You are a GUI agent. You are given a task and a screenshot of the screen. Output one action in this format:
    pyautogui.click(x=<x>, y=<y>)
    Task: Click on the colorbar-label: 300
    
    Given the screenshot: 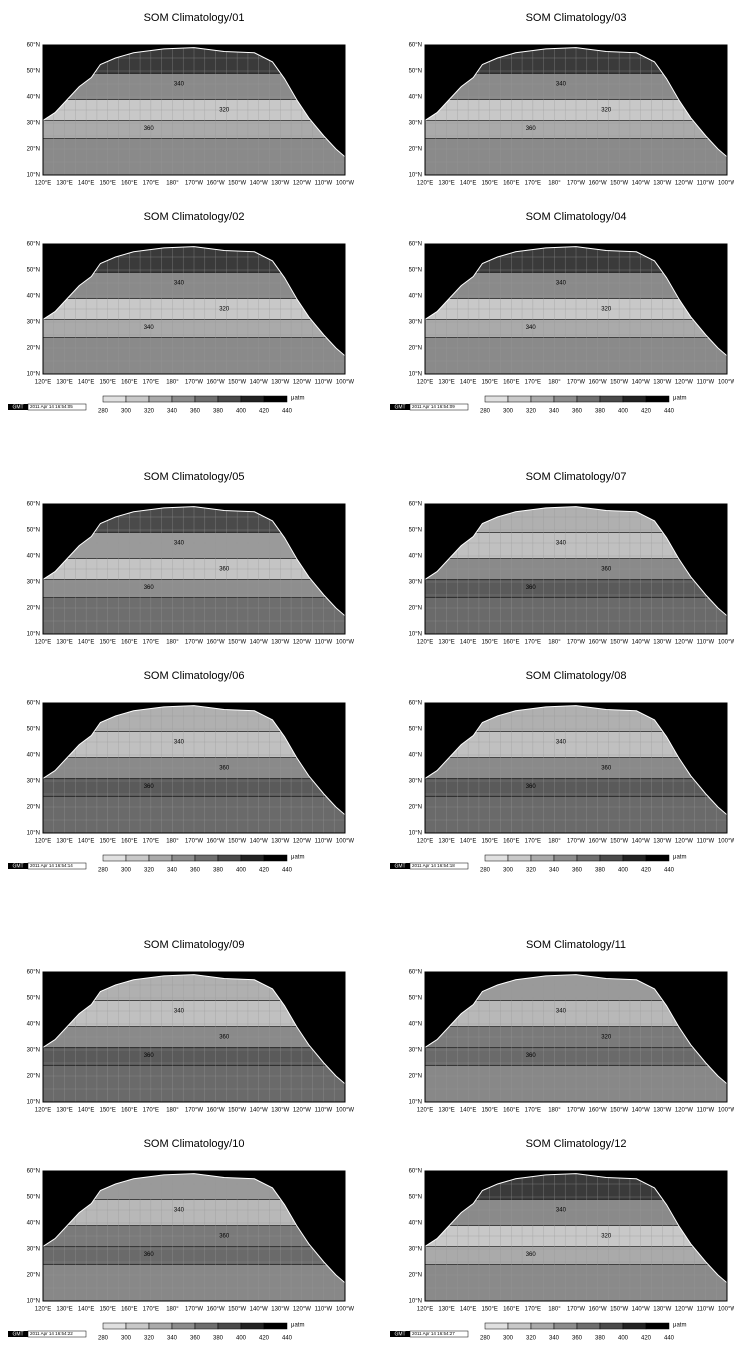 What is the action you would take?
    pyautogui.click(x=508, y=1339)
    